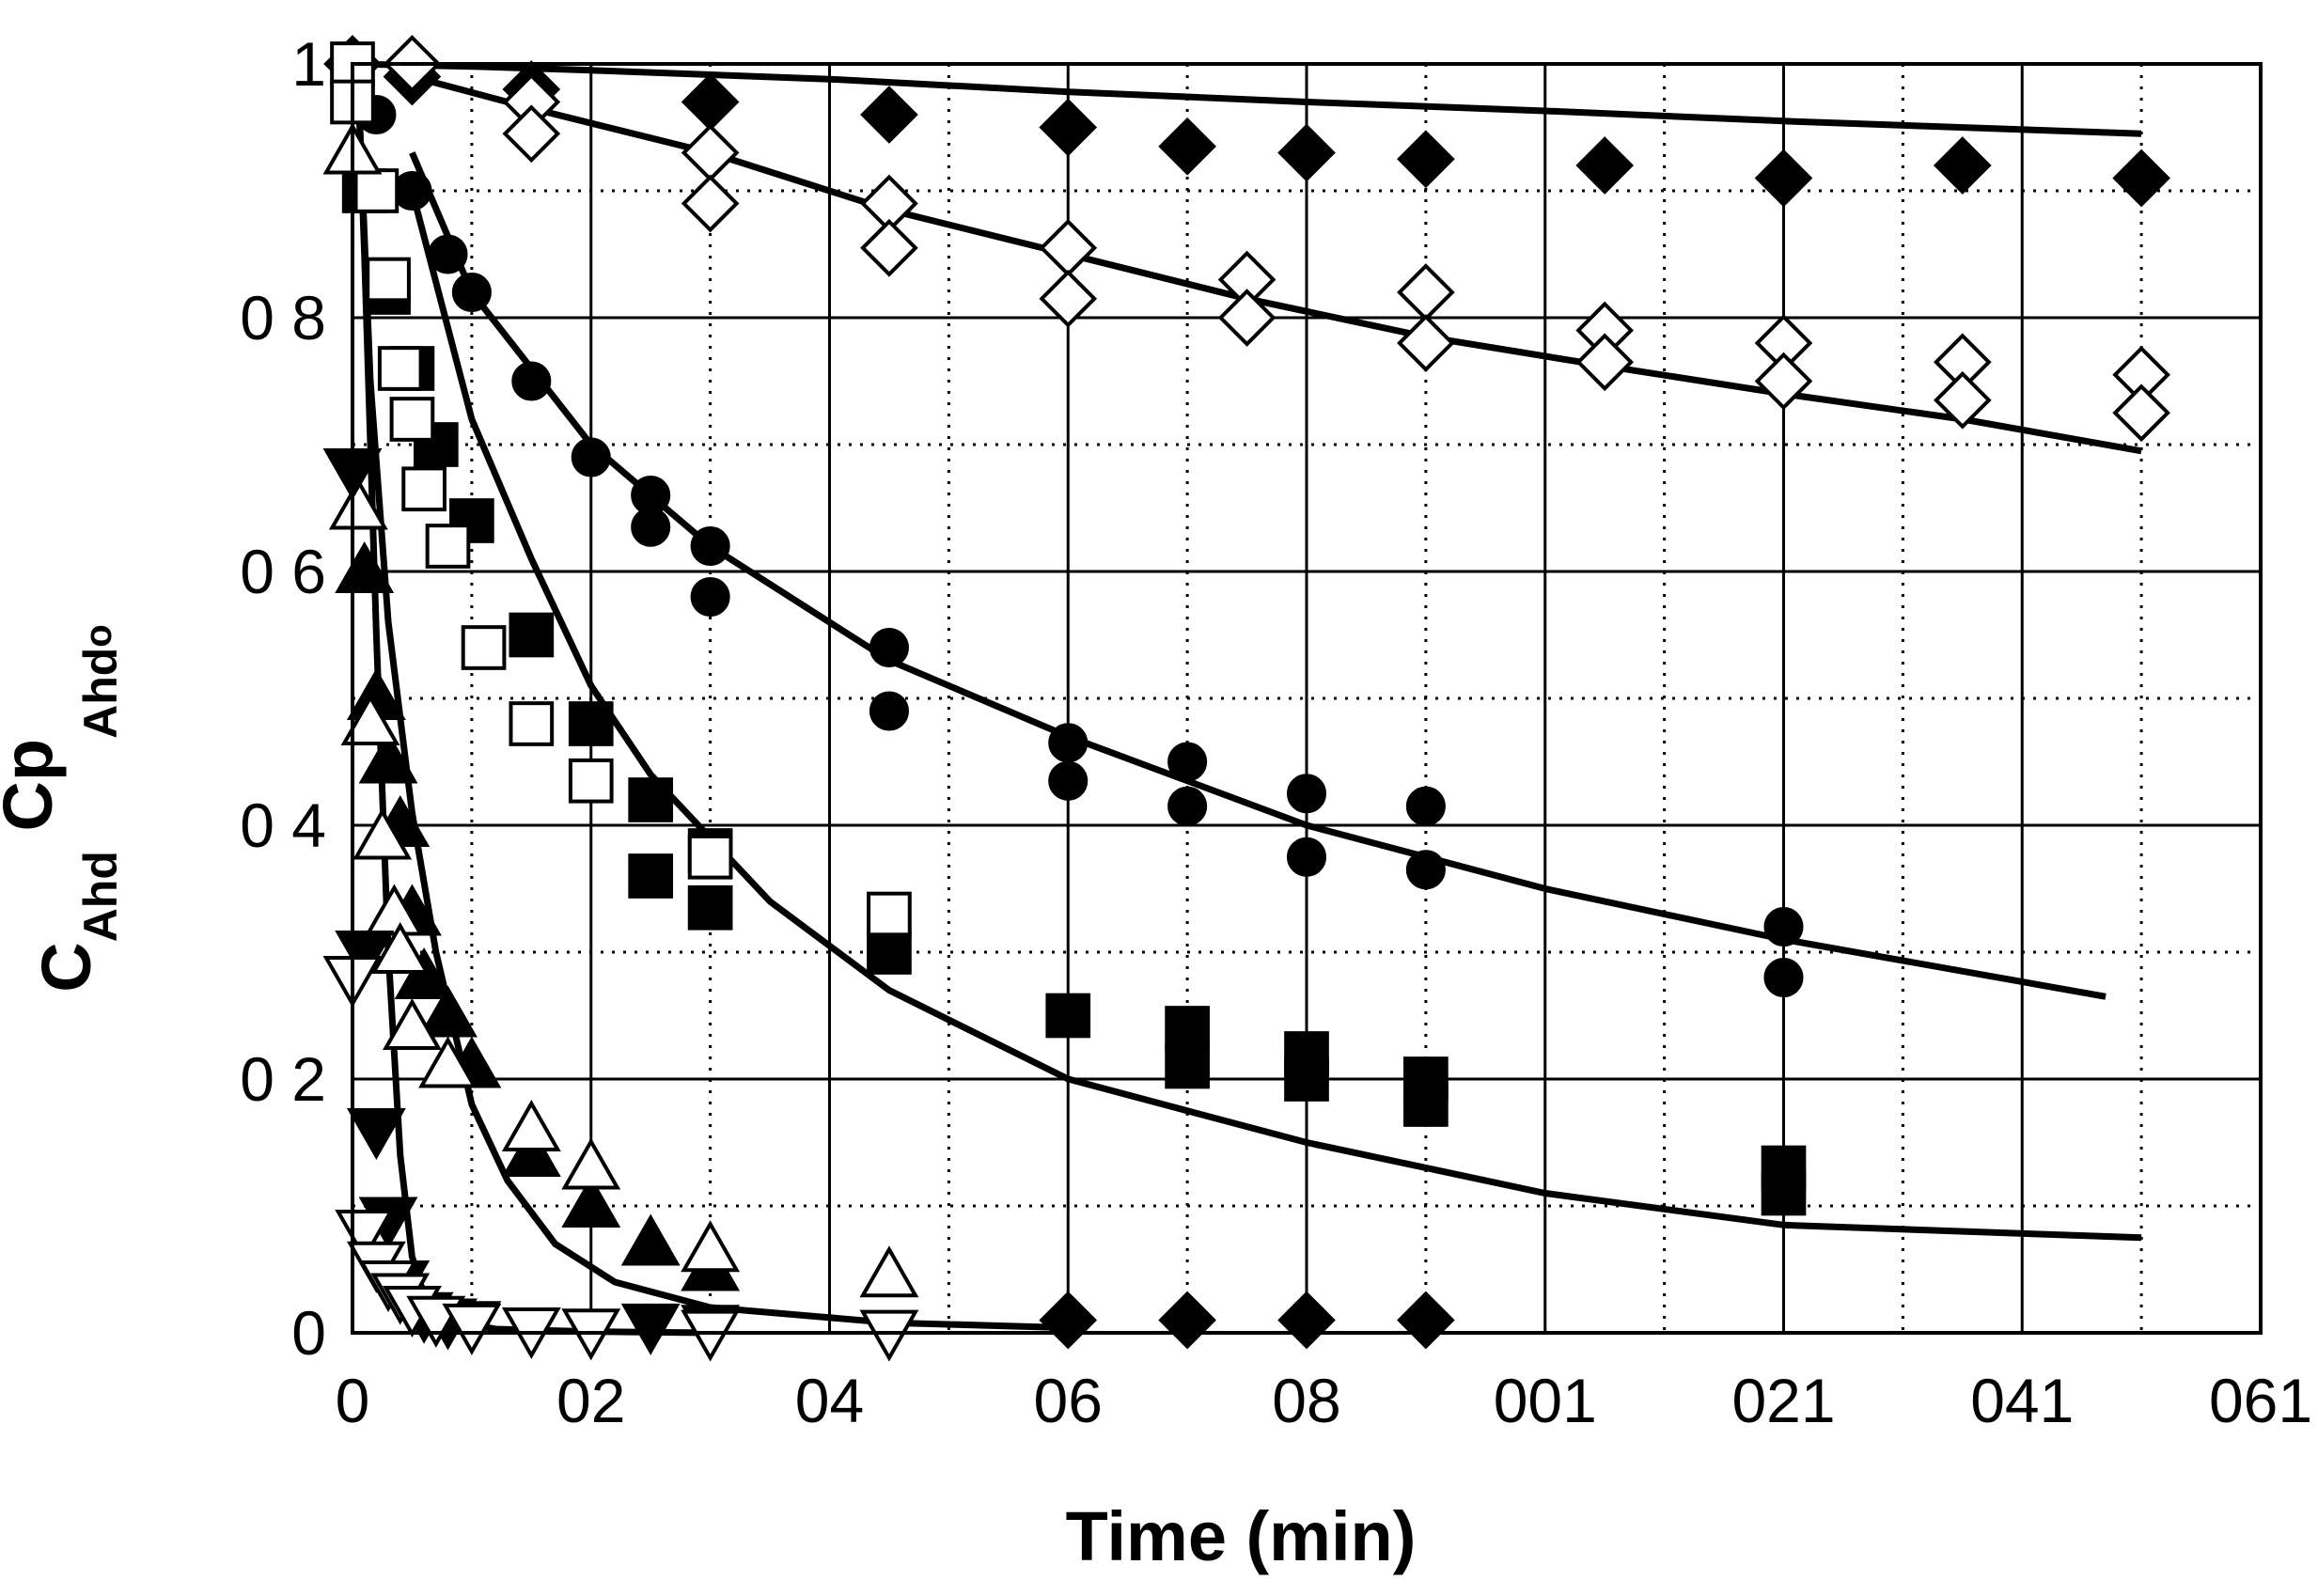 The image size is (2318, 1596). What do you see at coordinates (33, 795) in the screenshot?
I see `y-axis-title-mid: Cp` at bounding box center [33, 795].